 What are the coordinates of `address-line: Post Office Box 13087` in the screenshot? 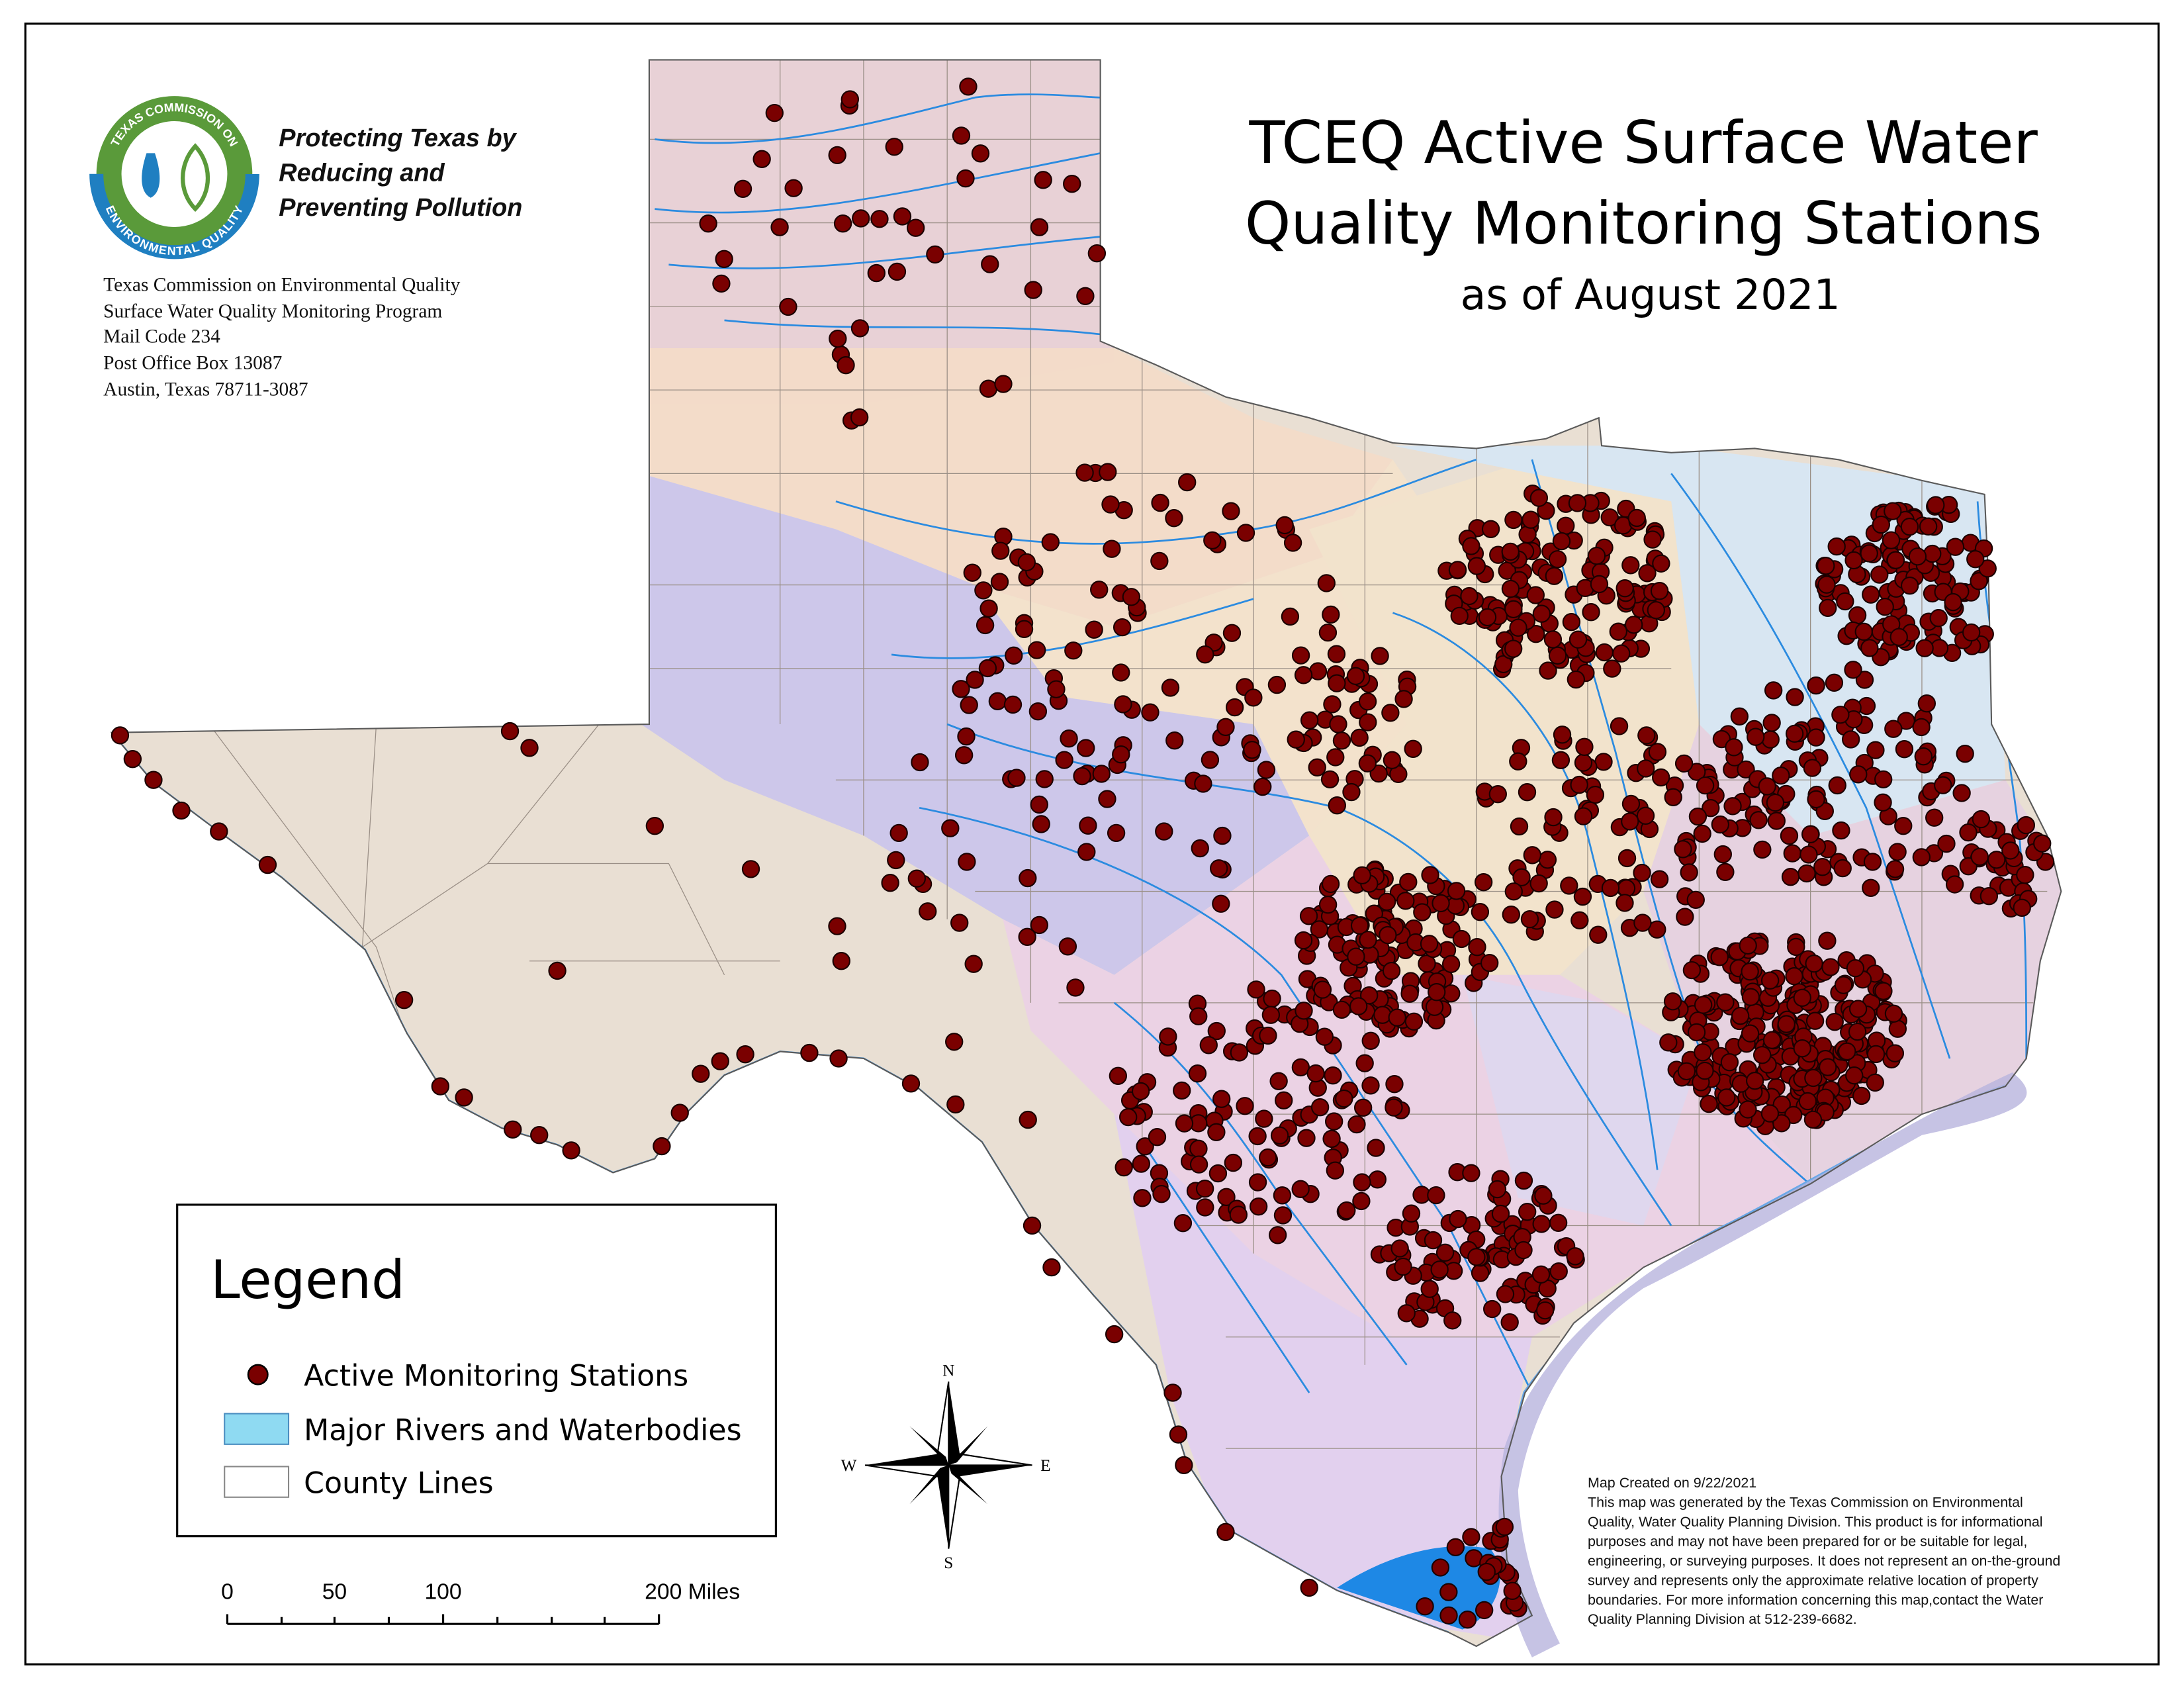 It's located at (192, 363).